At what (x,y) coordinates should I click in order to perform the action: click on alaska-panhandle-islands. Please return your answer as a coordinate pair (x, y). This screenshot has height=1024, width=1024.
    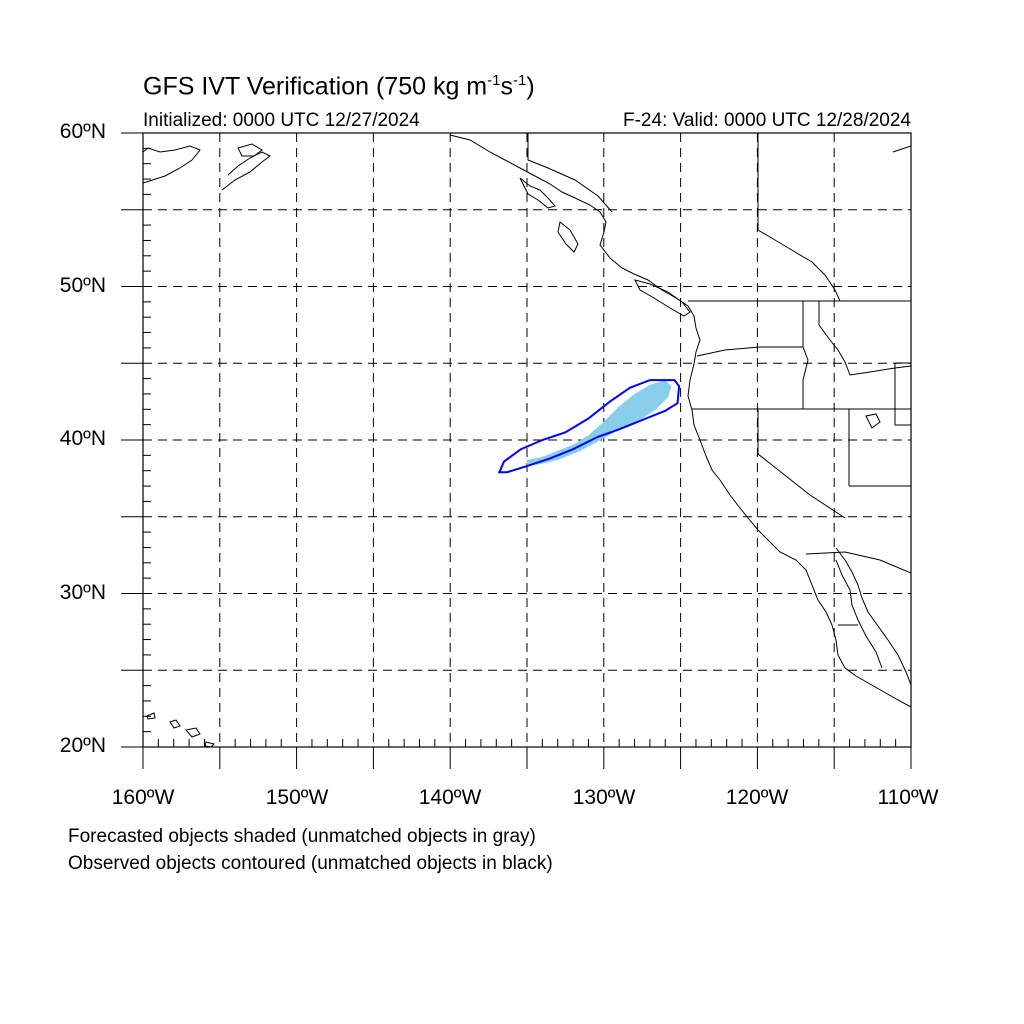
    Looking at the image, I should click on (537, 193).